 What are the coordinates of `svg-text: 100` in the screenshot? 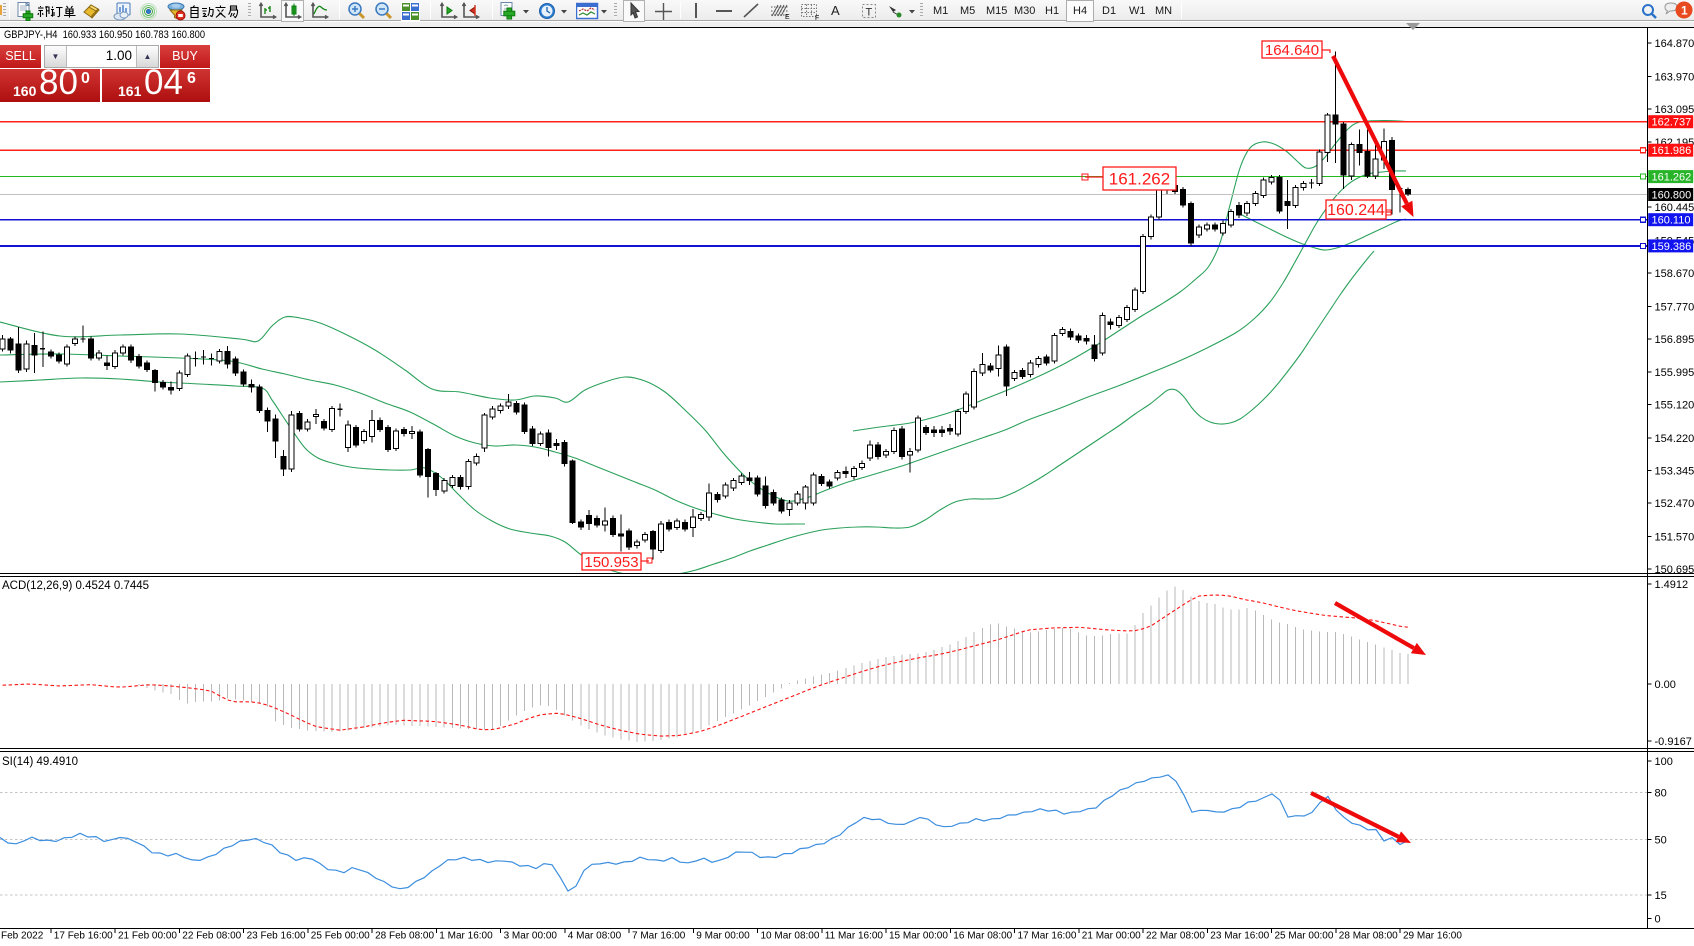 It's located at (1664, 762).